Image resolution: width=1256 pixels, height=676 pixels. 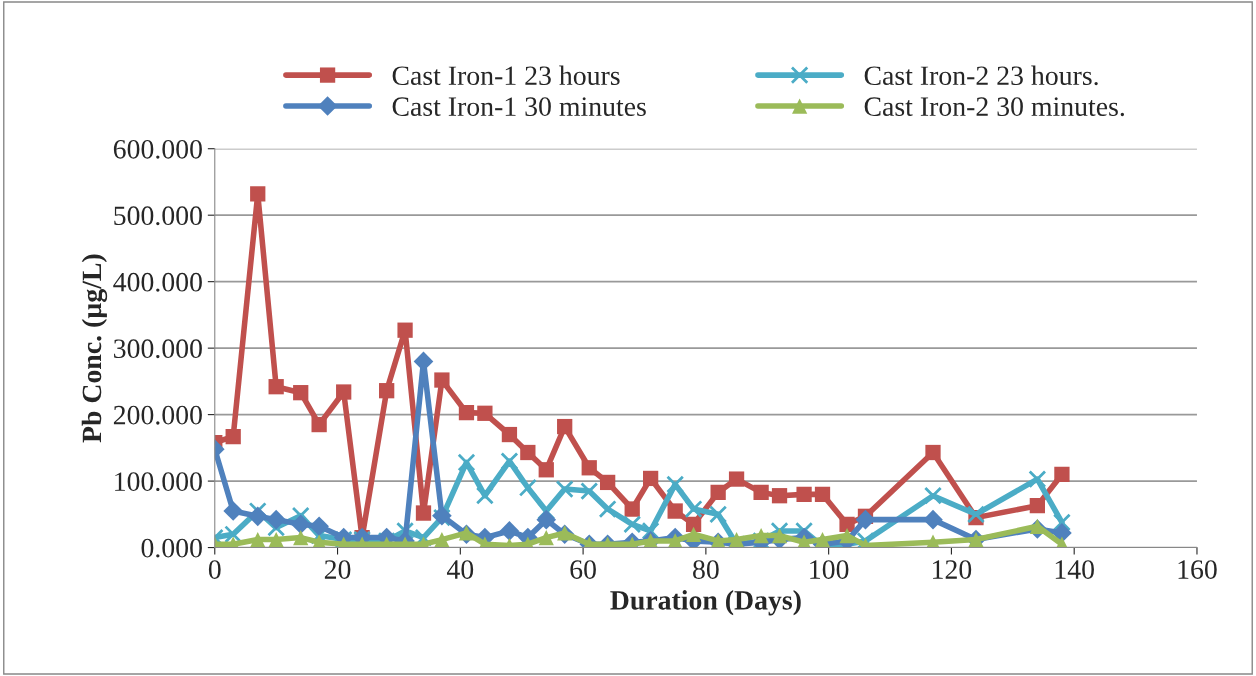 What do you see at coordinates (981, 75) in the screenshot?
I see `legend-label: Cast Iron-2 23 hours.` at bounding box center [981, 75].